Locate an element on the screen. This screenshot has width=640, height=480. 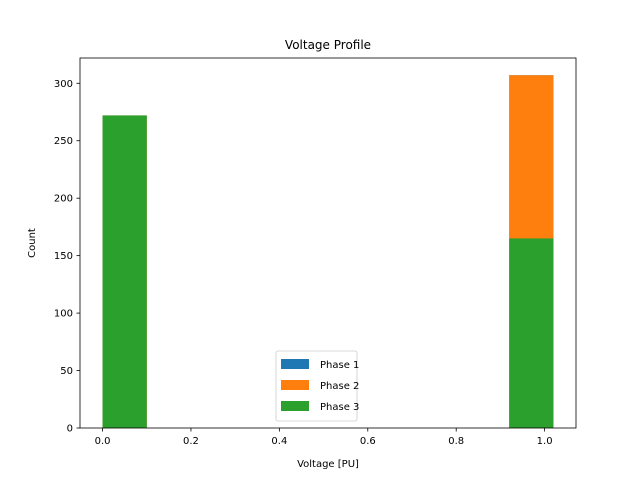
chart-title: Voltage Profile is located at coordinates (328, 45).